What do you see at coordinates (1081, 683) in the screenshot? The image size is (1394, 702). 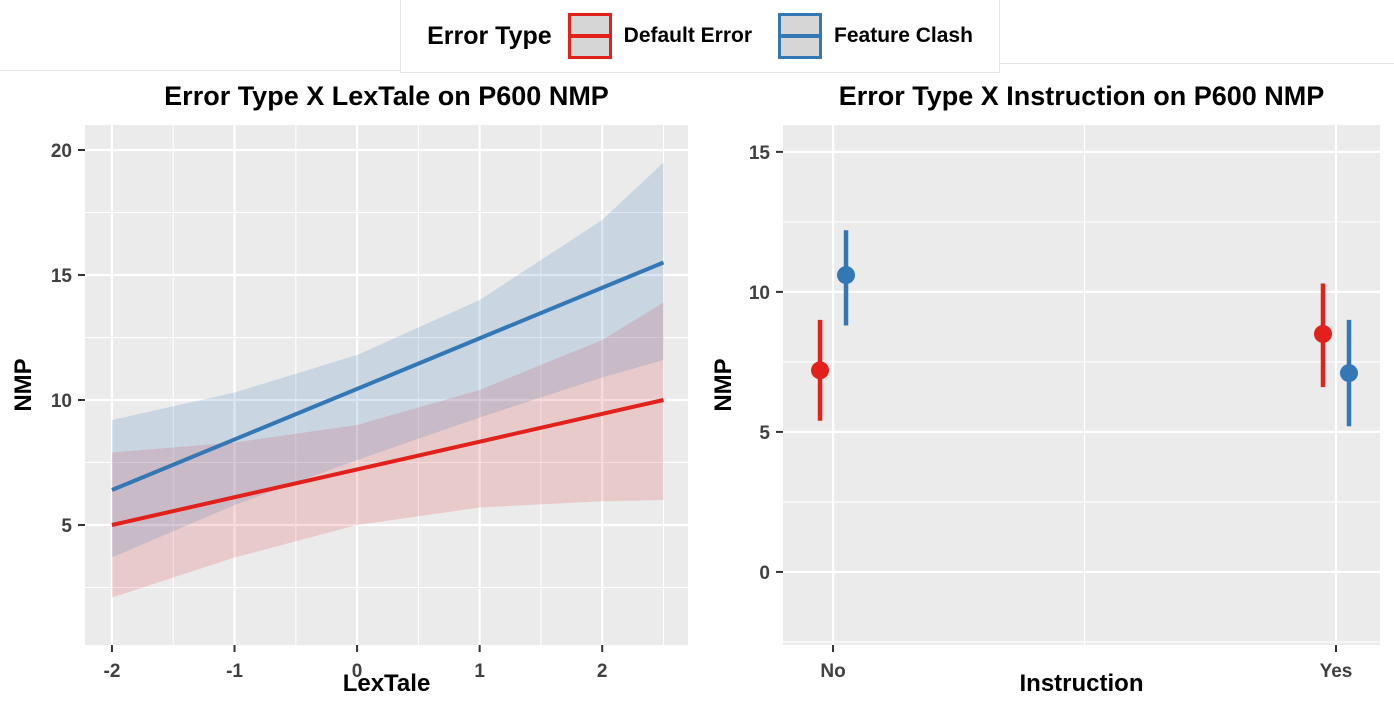 I see `chart-instruction-x-axis-title: Instruction` at bounding box center [1081, 683].